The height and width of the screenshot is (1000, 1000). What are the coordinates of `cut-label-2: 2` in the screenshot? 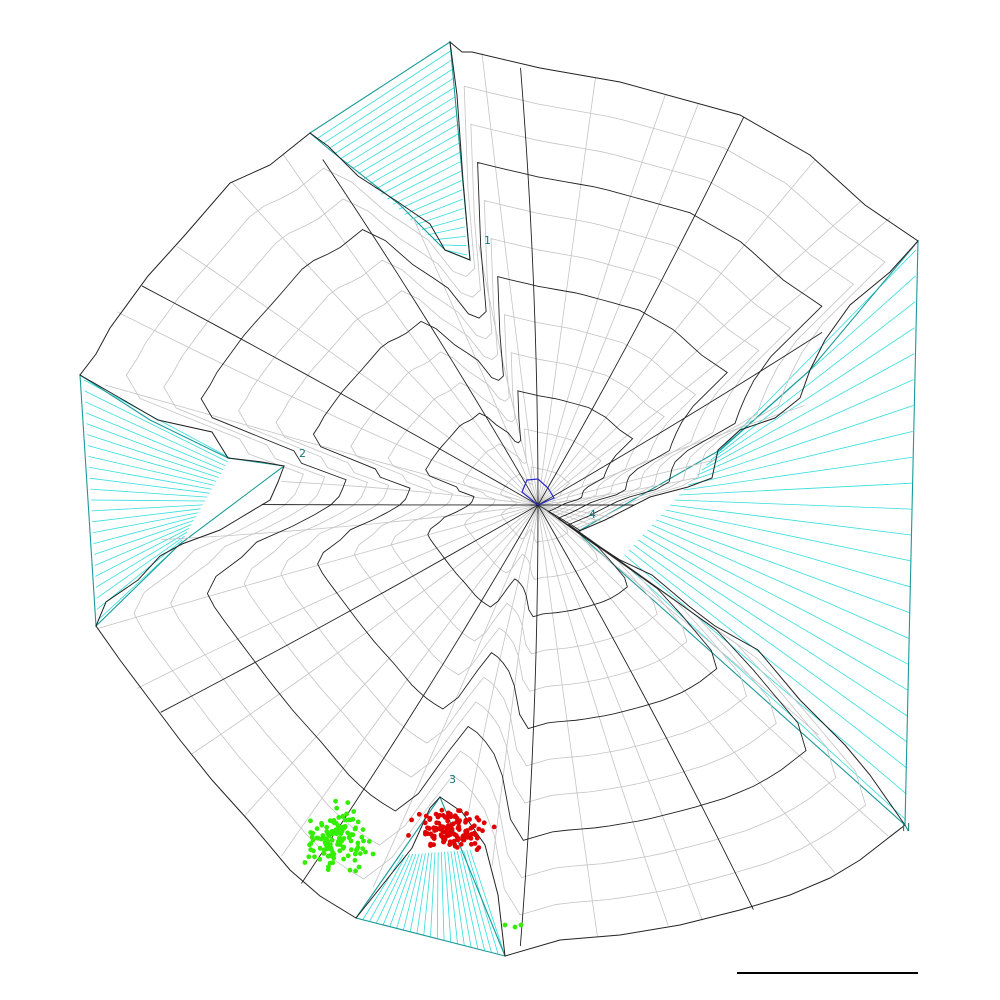 It's located at (302, 453).